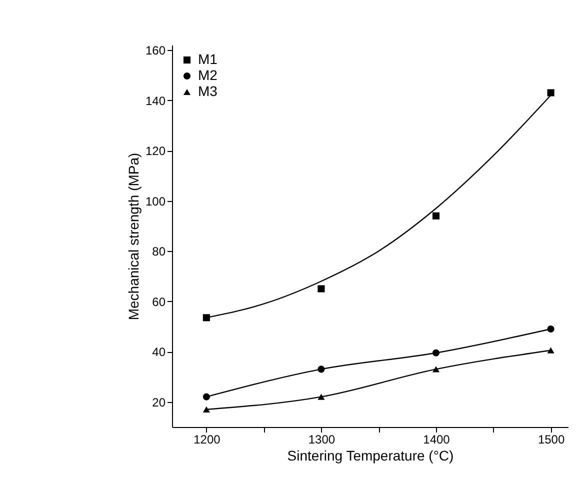  Describe the element at coordinates (436, 439) in the screenshot. I see `x-tick-label: 1400` at that location.